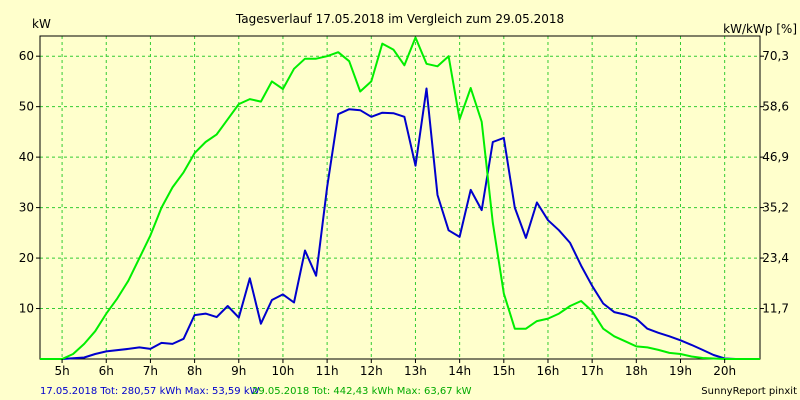 The image size is (800, 400). What do you see at coordinates (371, 371) in the screenshot?
I see `x-tick-label: 12h` at bounding box center [371, 371].